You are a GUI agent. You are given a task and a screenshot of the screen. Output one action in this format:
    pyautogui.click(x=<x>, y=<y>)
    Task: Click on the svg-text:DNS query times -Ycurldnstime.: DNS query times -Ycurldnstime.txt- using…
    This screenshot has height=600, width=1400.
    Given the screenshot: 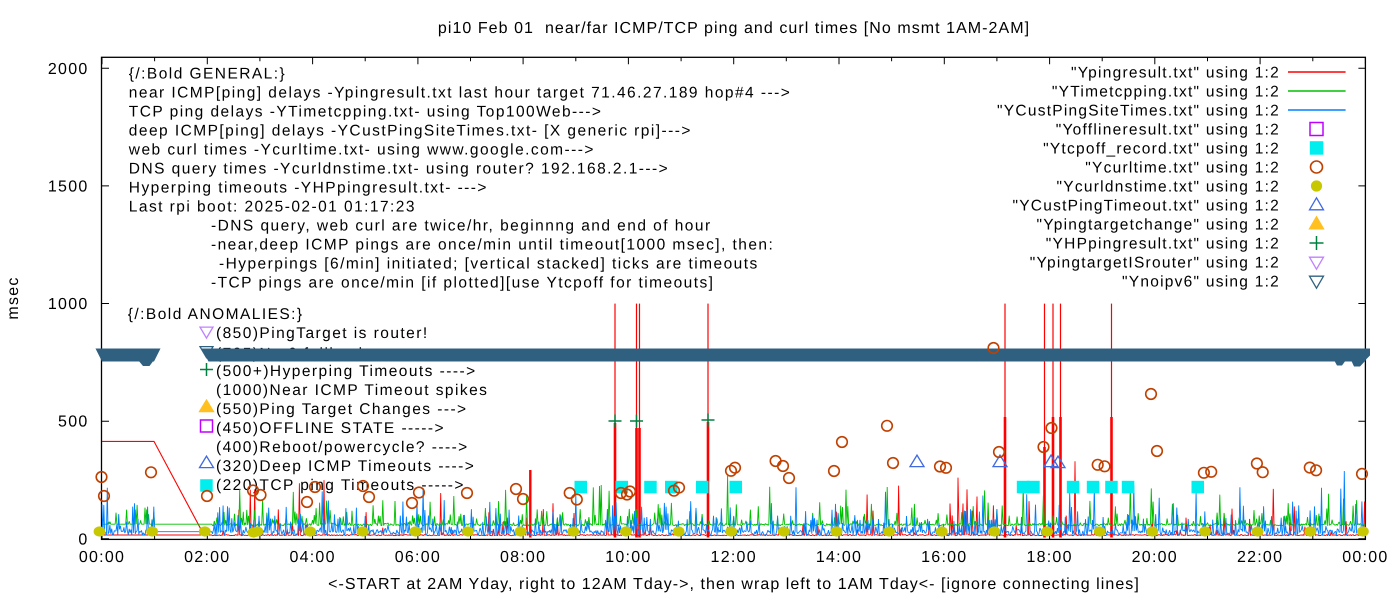 What is the action you would take?
    pyautogui.click(x=399, y=168)
    